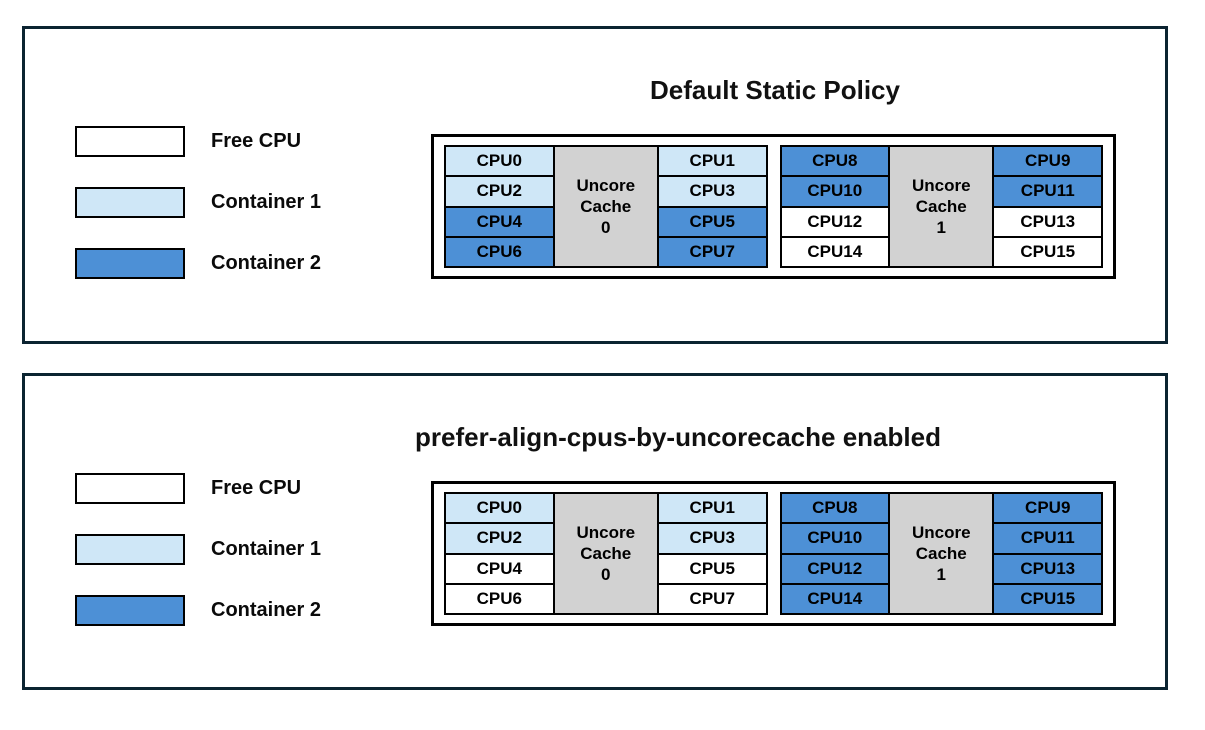 This screenshot has height=730, width=1205. Describe the element at coordinates (678, 437) in the screenshot. I see `panel-title: prefer-align-cpus-by-uncorecache enabled` at that location.